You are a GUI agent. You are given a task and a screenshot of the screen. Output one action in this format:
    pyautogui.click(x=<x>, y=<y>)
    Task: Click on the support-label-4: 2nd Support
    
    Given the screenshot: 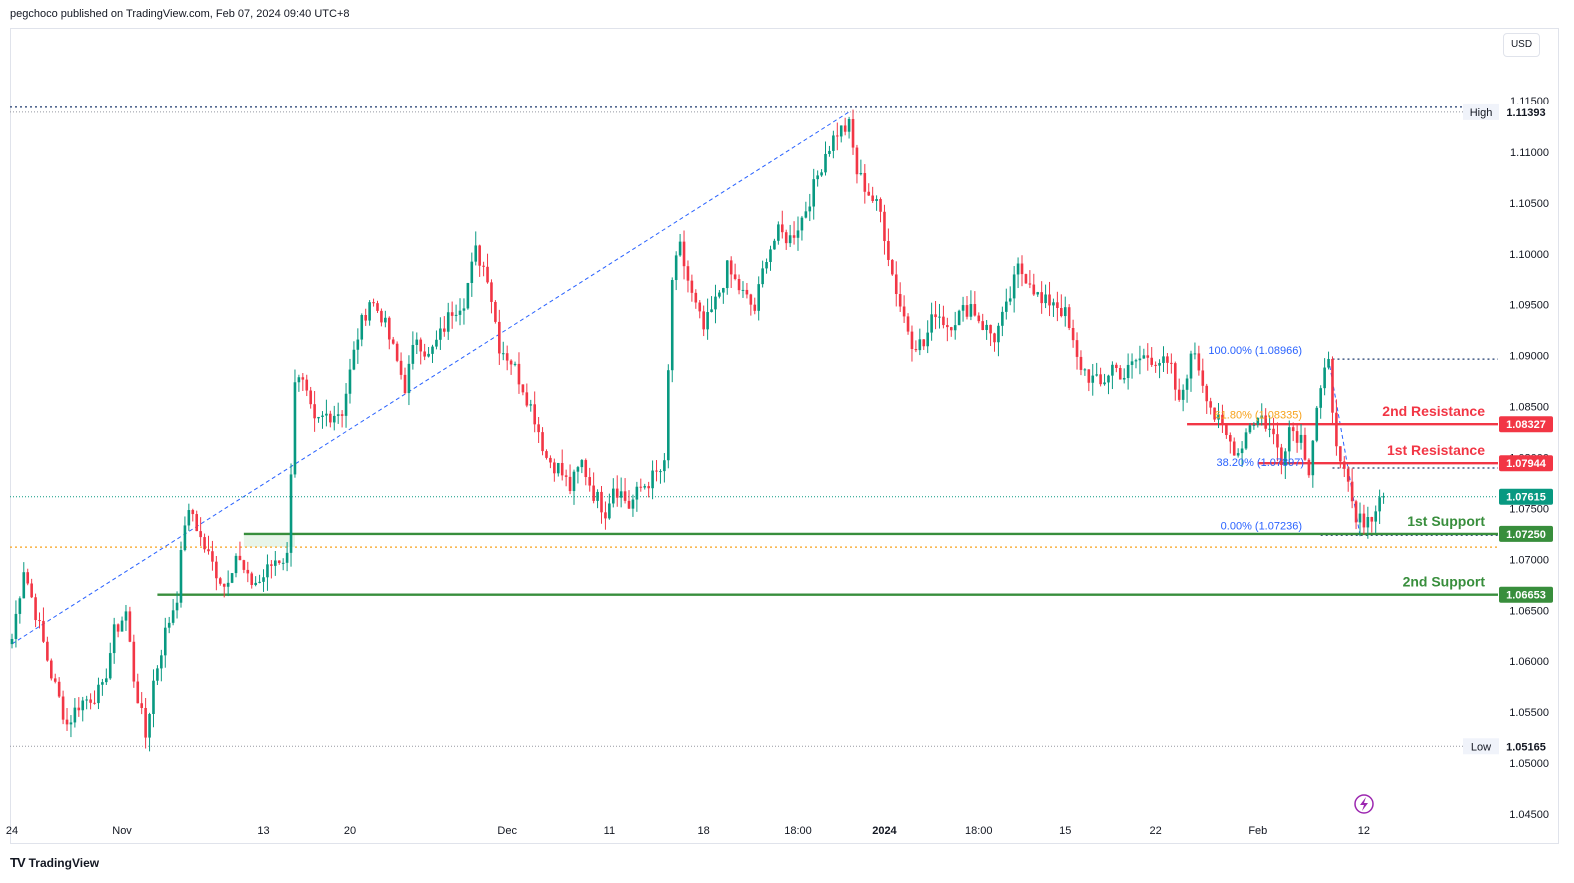 What is the action you would take?
    pyautogui.click(x=1444, y=582)
    